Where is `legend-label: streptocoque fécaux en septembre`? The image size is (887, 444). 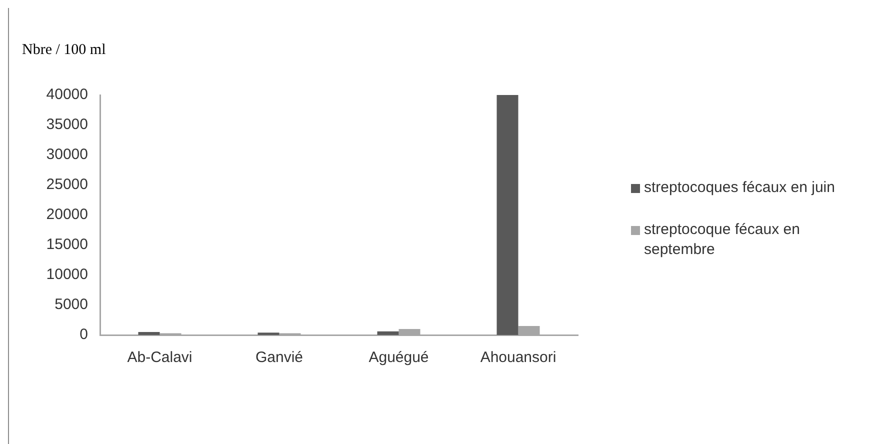 legend-label: streptocoque fécaux en septembre is located at coordinates (722, 240).